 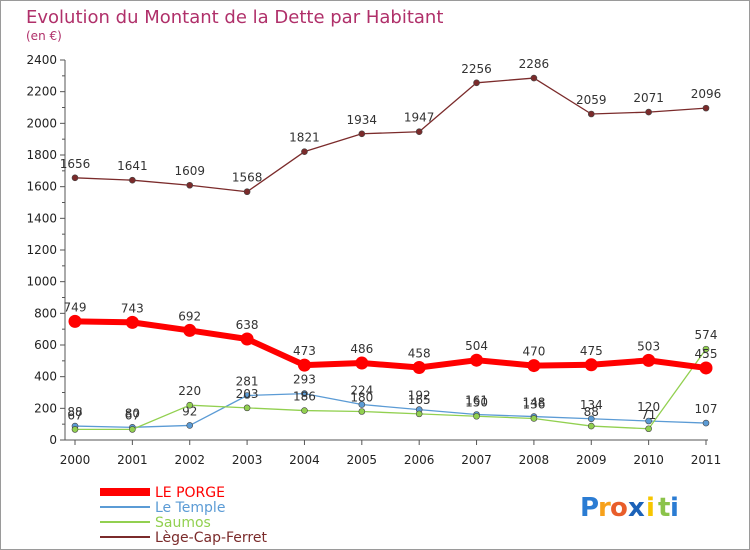 I want to click on data-label: 458, so click(x=419, y=353).